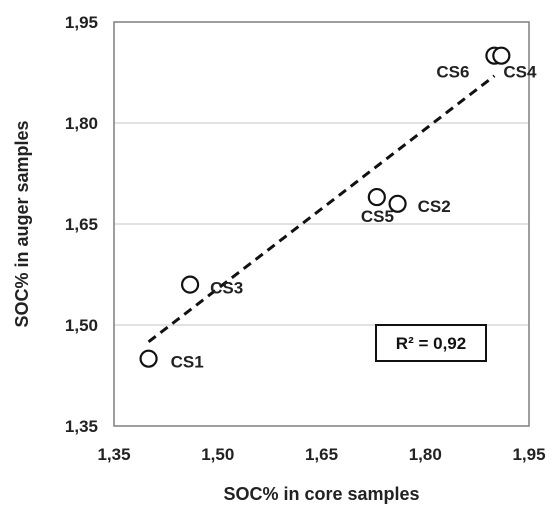 This screenshot has width=558, height=509. I want to click on point-label-cs4: CS4, so click(520, 72).